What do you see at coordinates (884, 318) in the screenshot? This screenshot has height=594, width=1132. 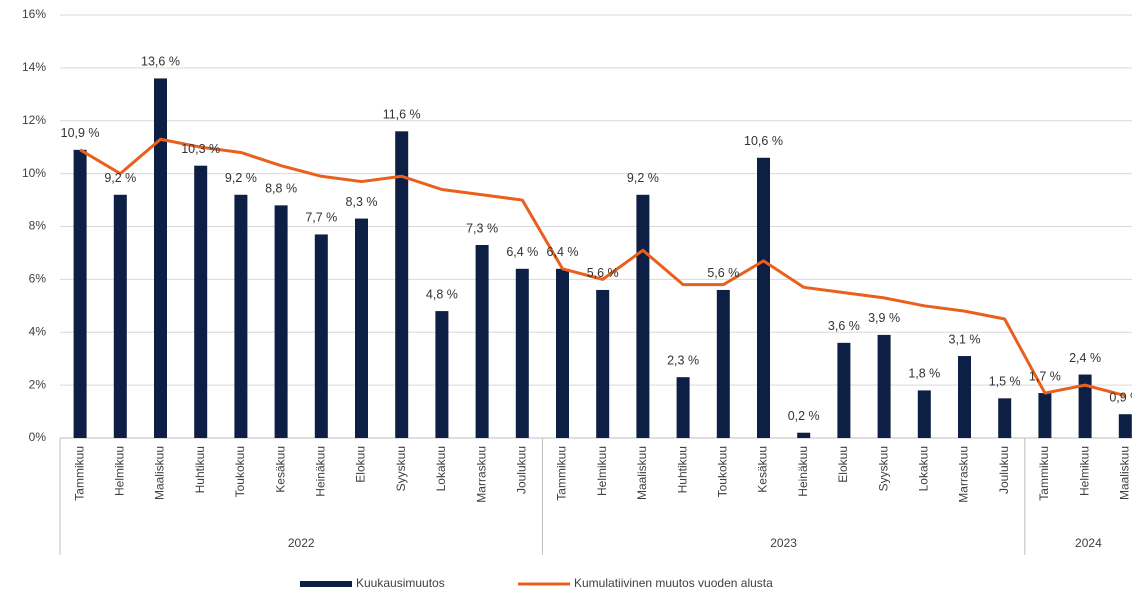 I see `data-label: 3,9 %` at bounding box center [884, 318].